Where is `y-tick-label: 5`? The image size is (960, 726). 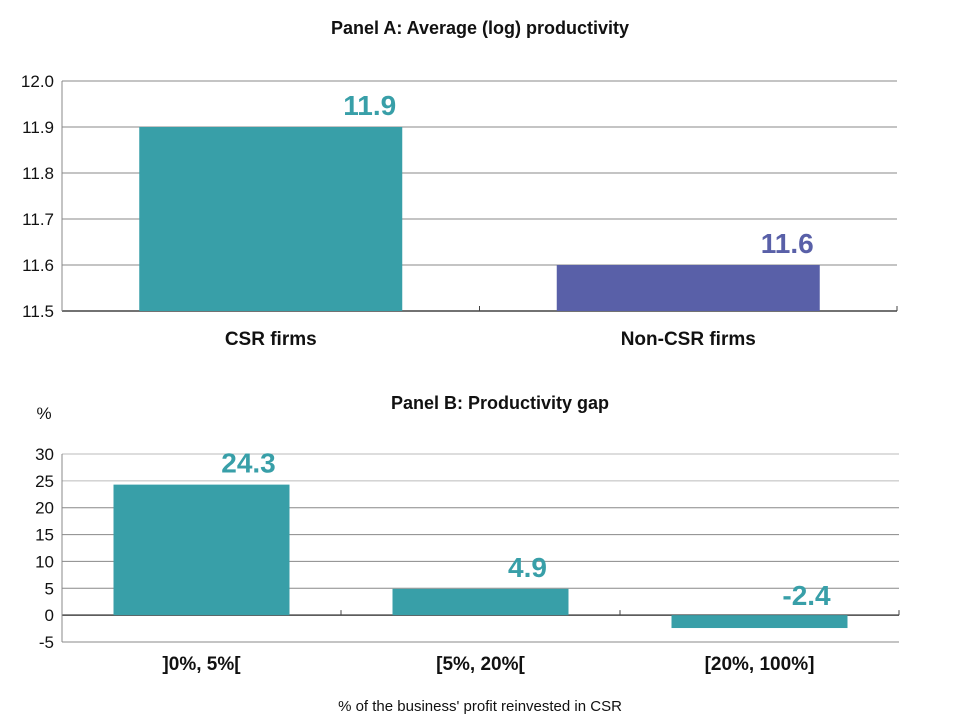
y-tick-label: 5 is located at coordinates (49, 588).